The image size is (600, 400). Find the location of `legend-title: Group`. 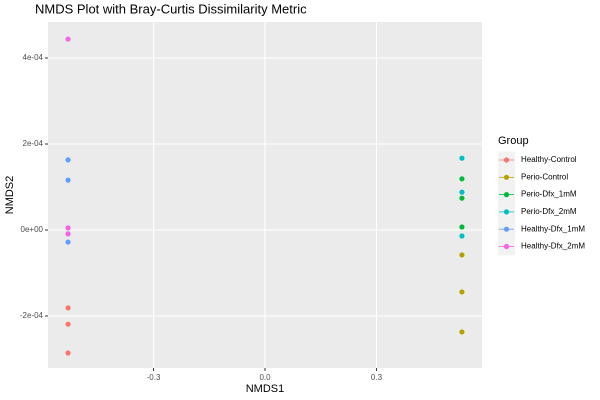

legend-title: Group is located at coordinates (513, 141).